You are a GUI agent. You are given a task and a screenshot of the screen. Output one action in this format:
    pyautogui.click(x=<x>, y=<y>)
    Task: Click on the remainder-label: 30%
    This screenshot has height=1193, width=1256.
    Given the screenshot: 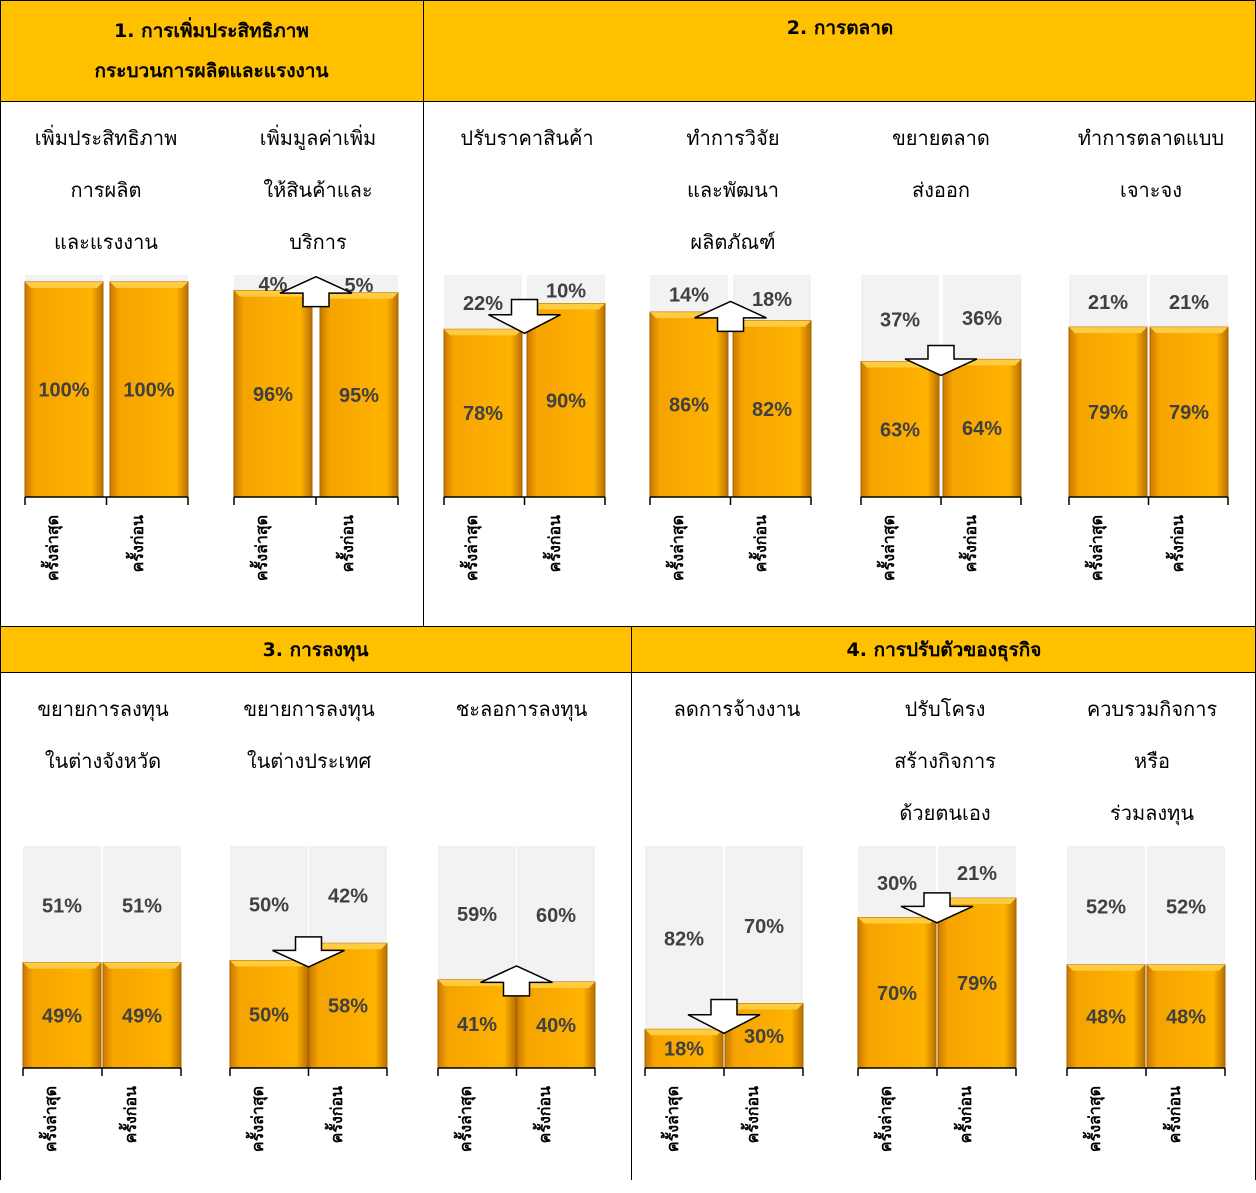 What is the action you would take?
    pyautogui.click(x=897, y=884)
    